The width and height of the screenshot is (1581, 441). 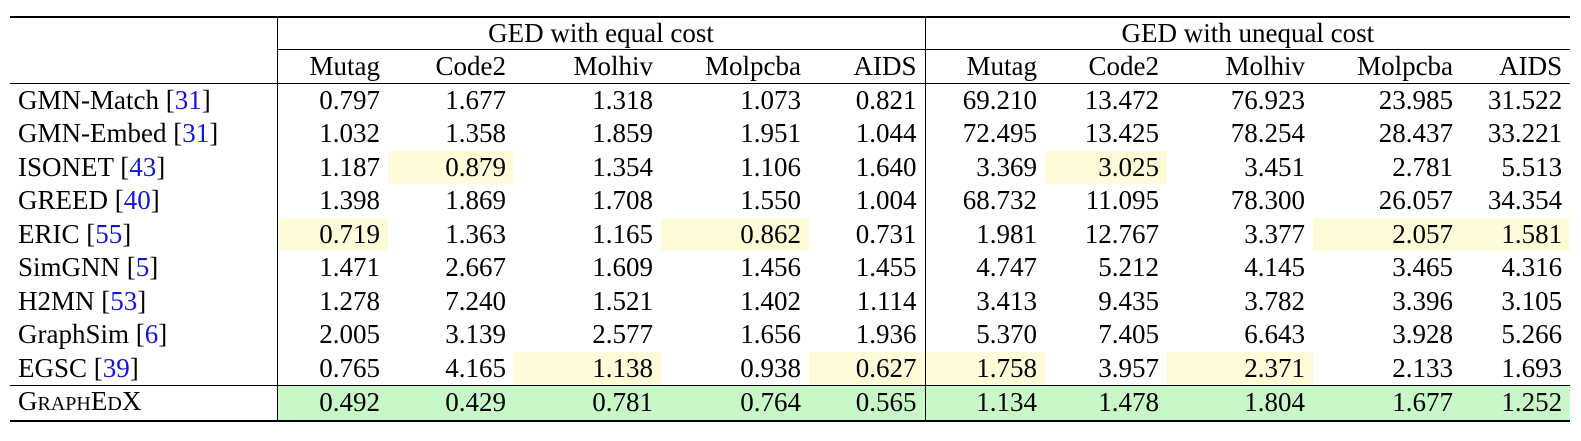 I want to click on value-cell: 2.005, so click(x=332, y=335).